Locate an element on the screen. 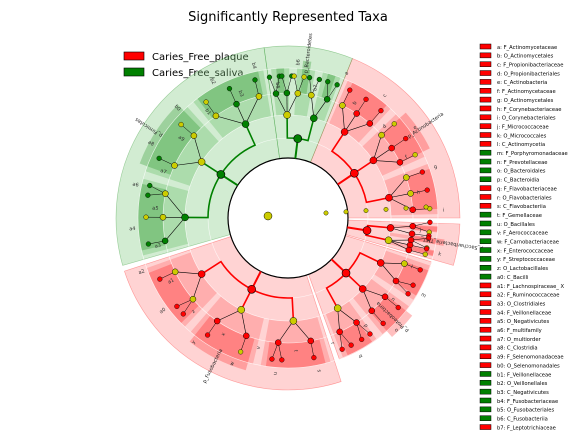 The width and height of the screenshot is (576, 432). segment-label: a9 is located at coordinates (181, 139).